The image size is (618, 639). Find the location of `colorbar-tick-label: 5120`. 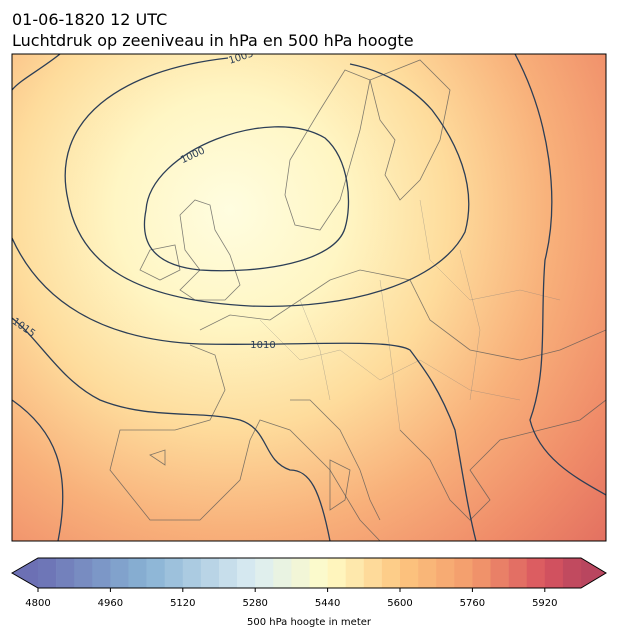

colorbar-tick-label: 5120 is located at coordinates (182, 603).